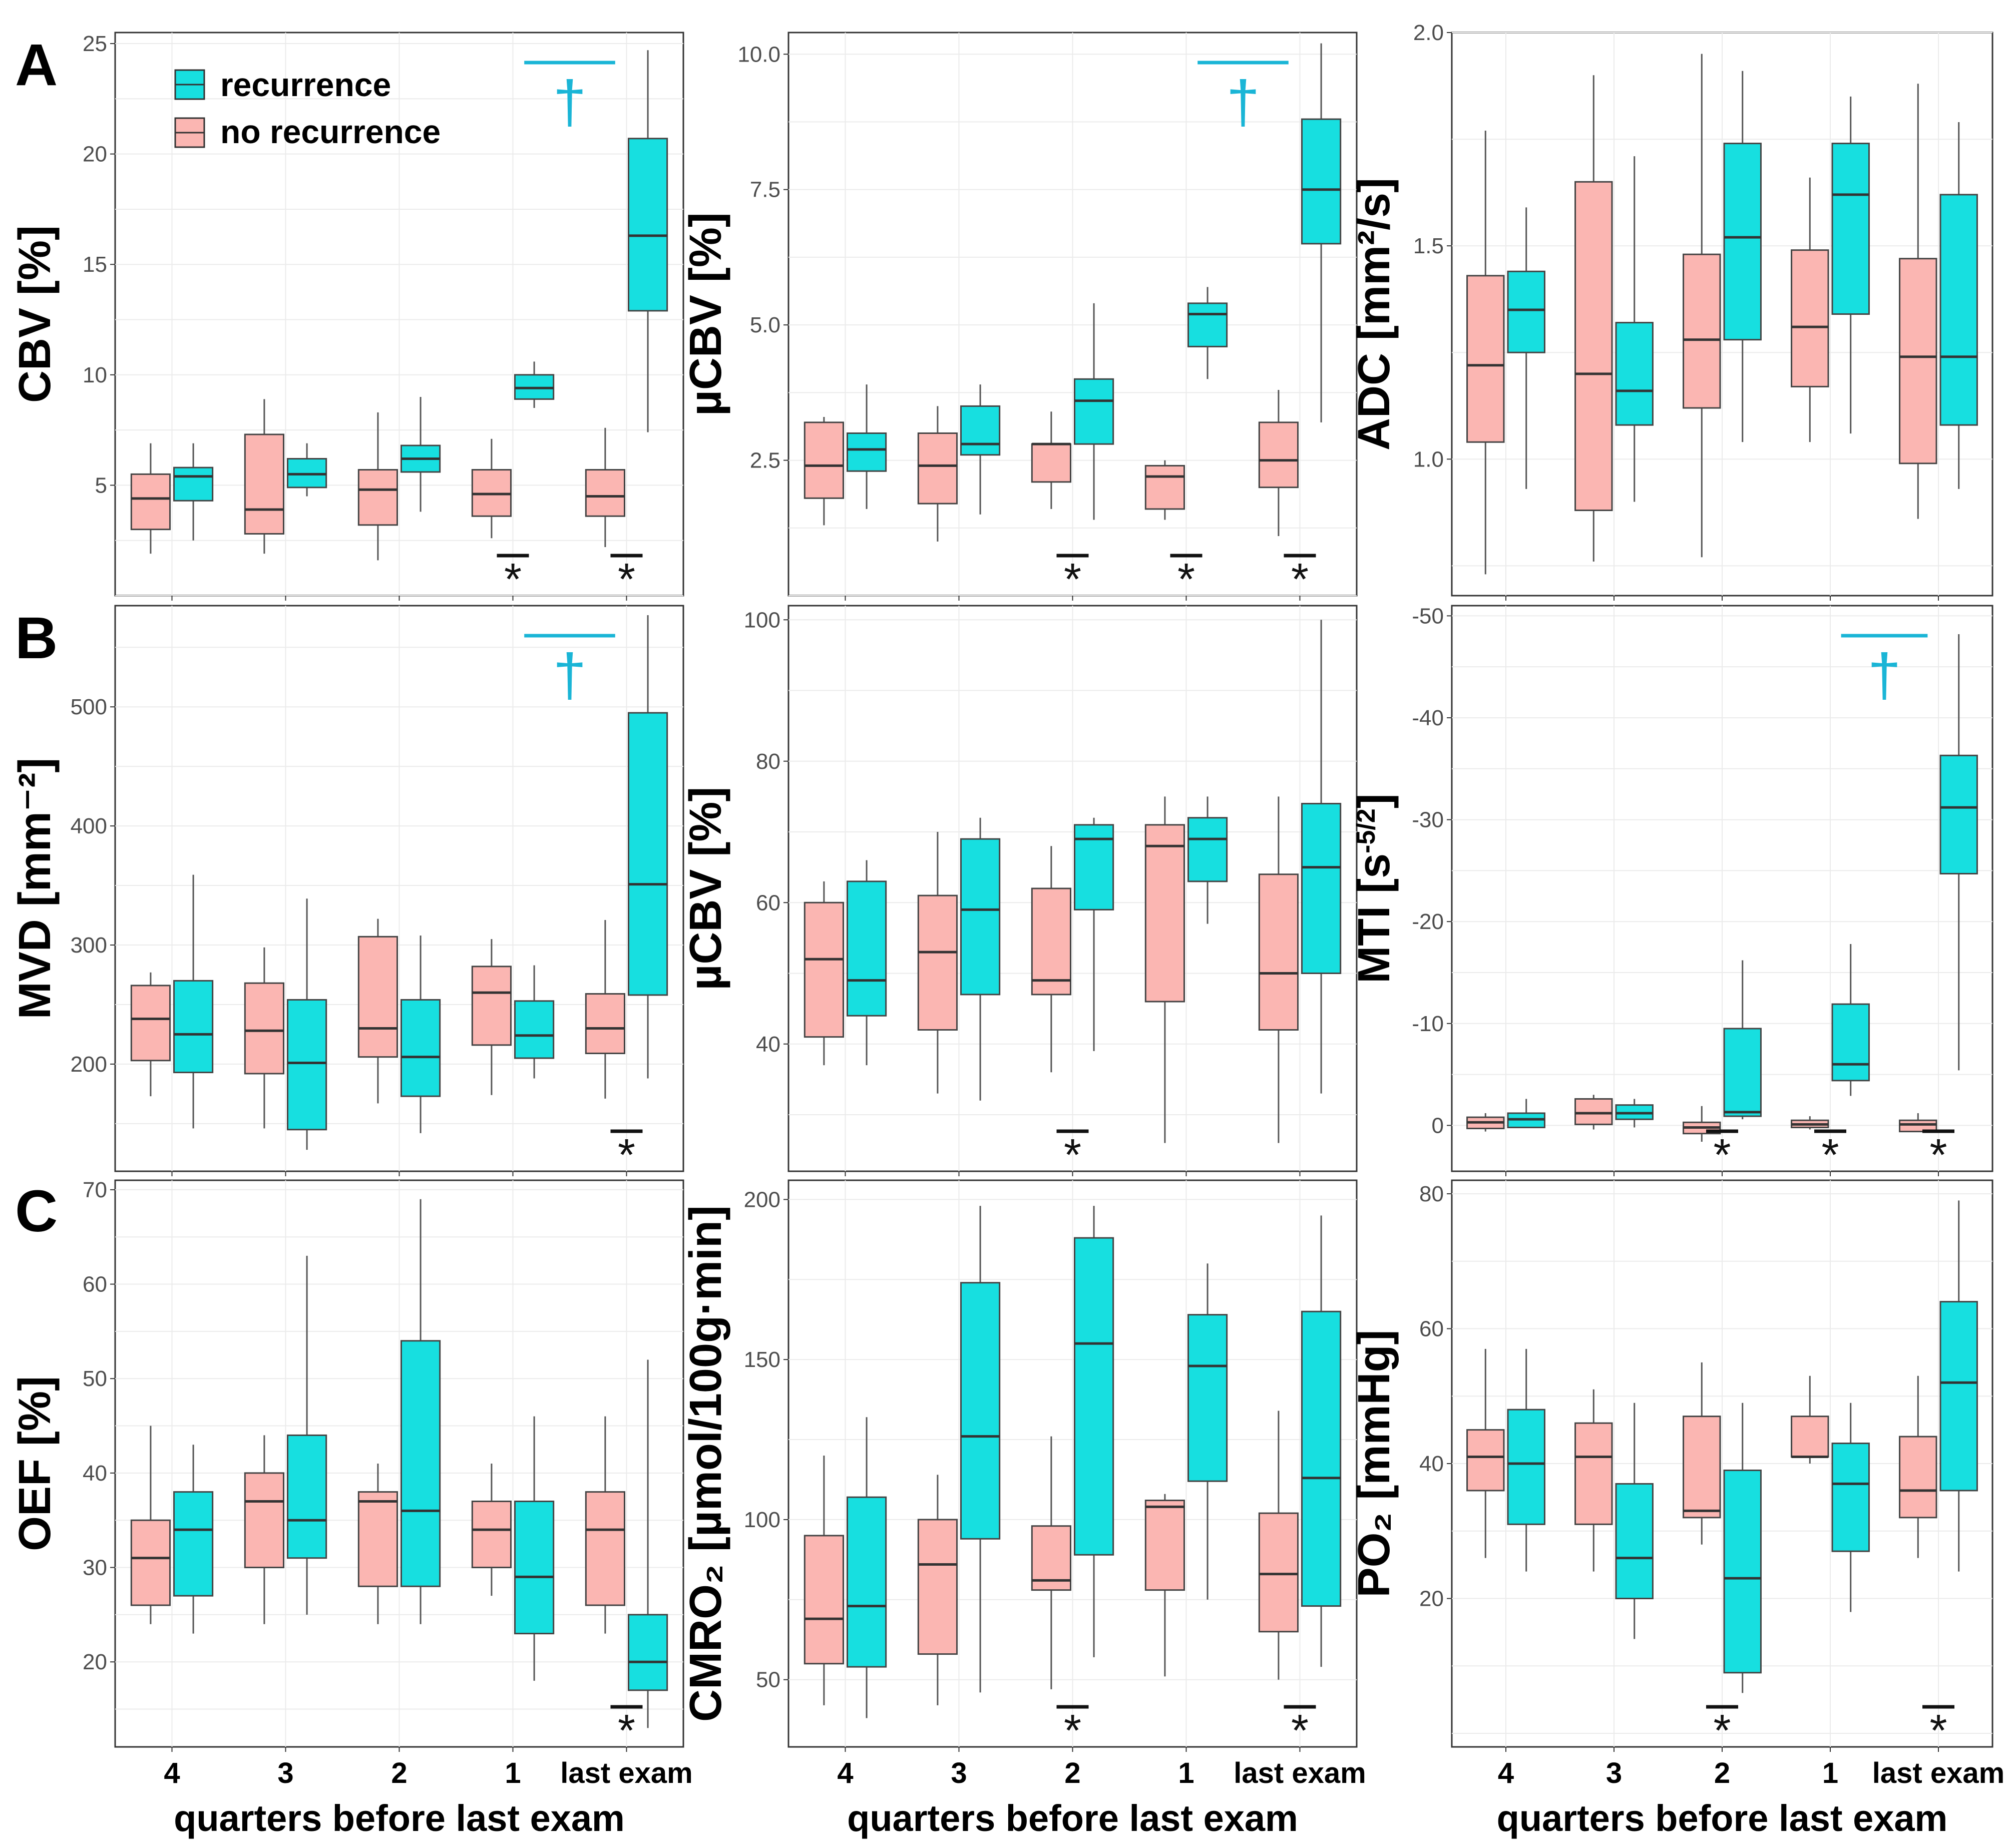  What do you see at coordinates (172, 1773) in the screenshot?
I see `x-tick-label: 4` at bounding box center [172, 1773].